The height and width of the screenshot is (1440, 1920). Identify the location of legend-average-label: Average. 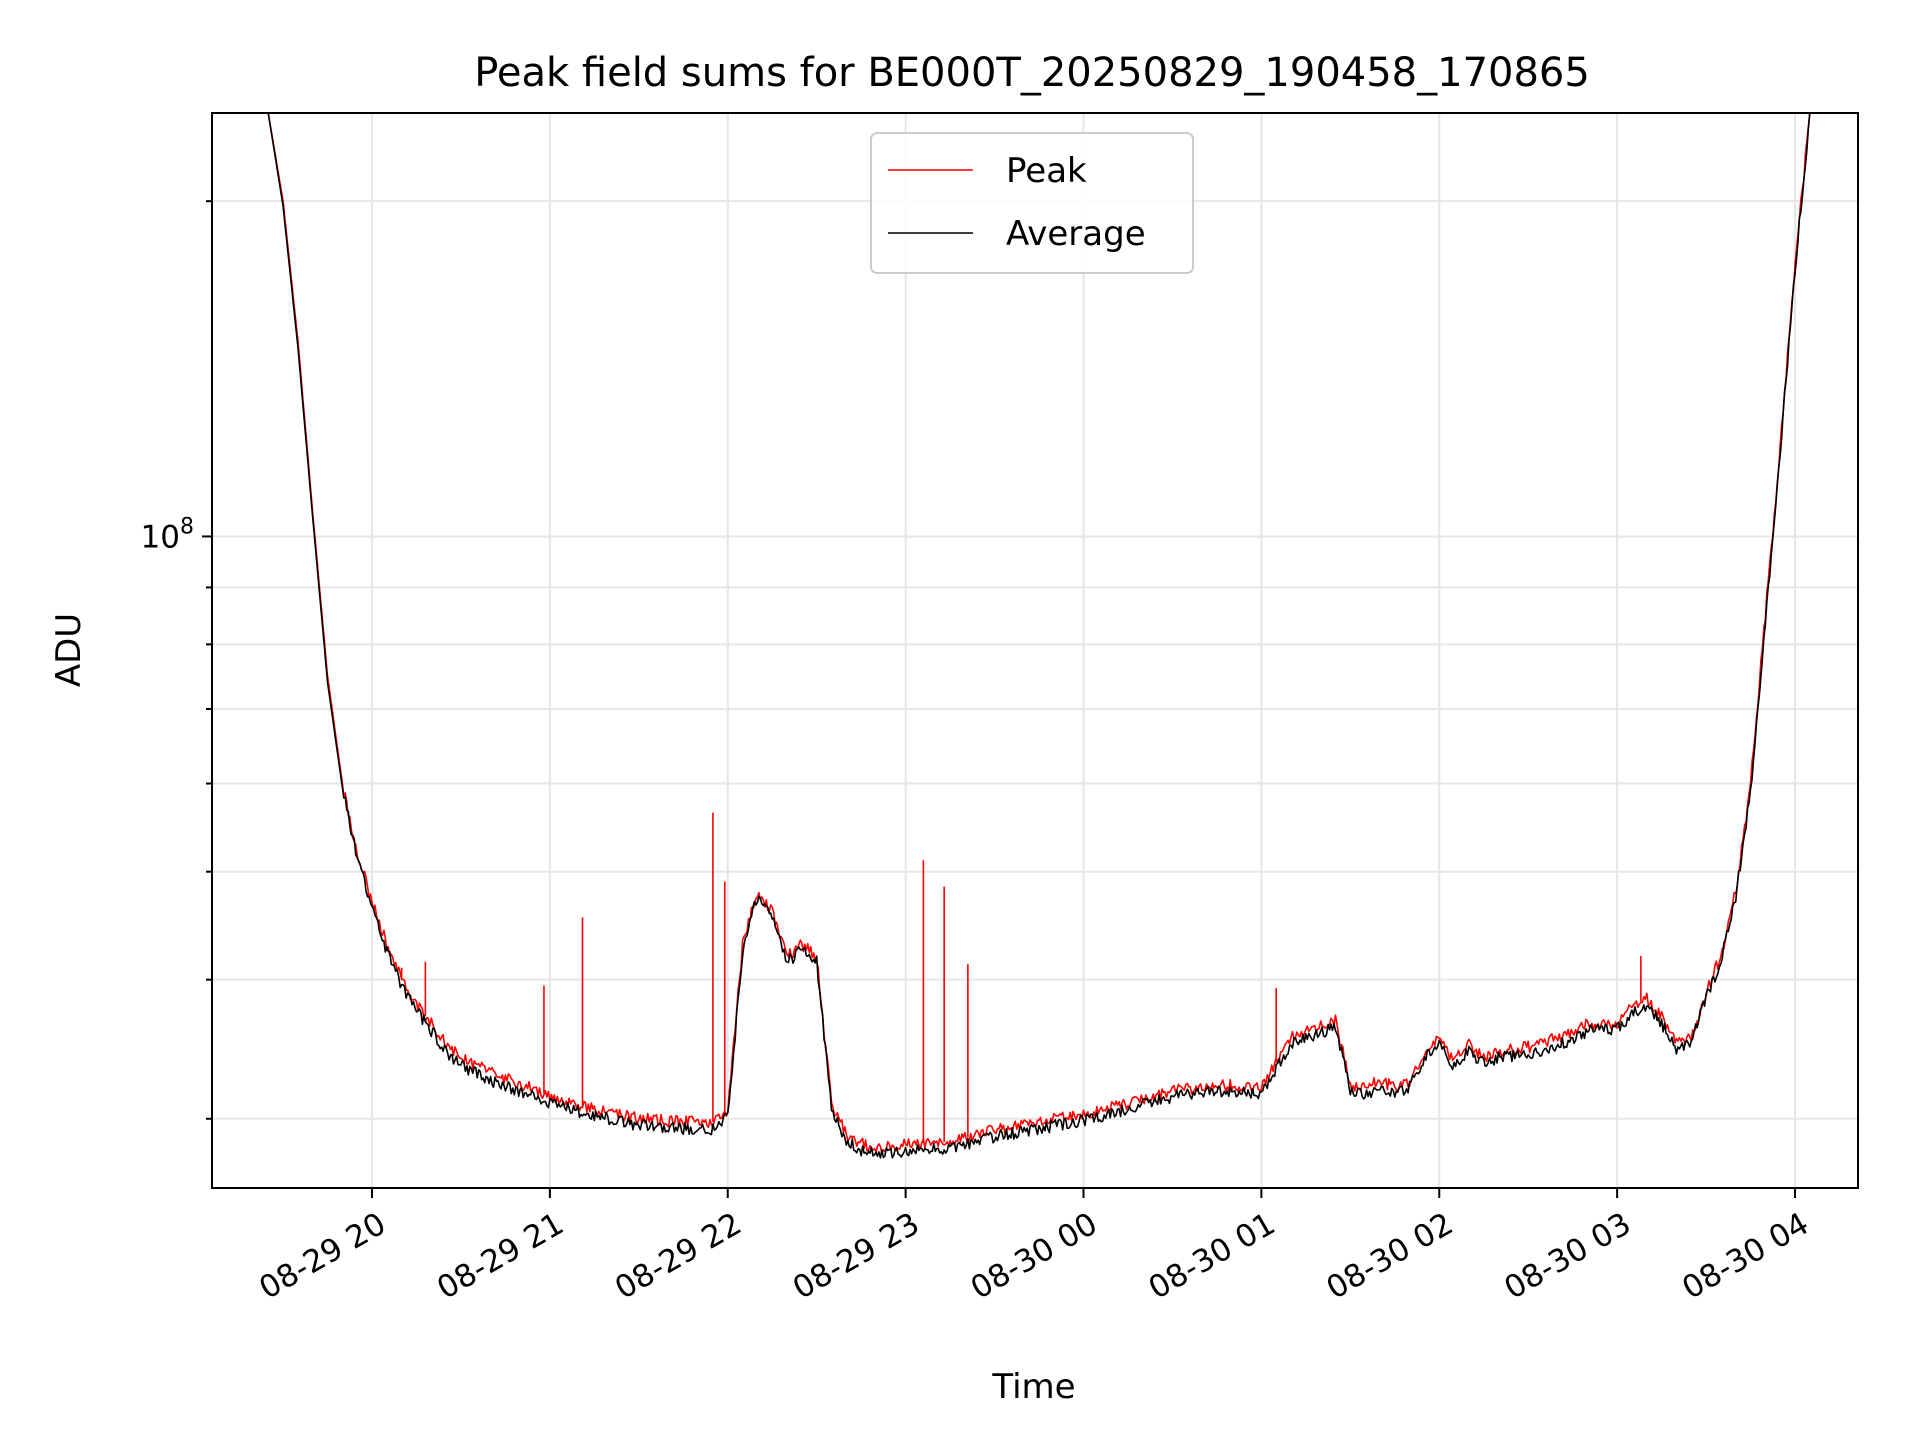
(1076, 234).